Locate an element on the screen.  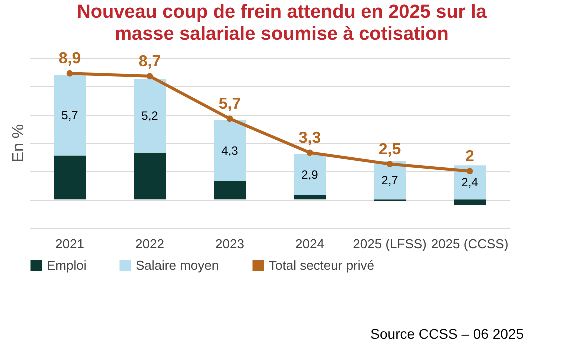
data-label: 2,4 is located at coordinates (470, 183).